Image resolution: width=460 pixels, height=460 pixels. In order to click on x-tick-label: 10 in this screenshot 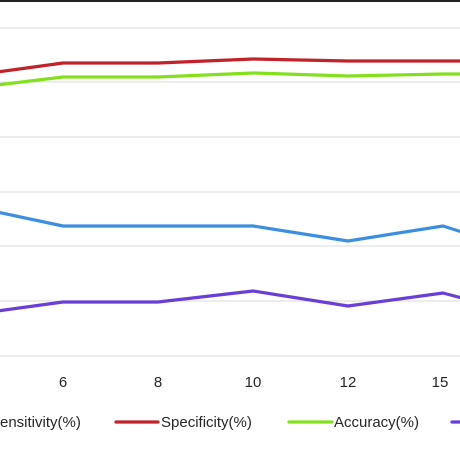, I will do `click(253, 382)`.